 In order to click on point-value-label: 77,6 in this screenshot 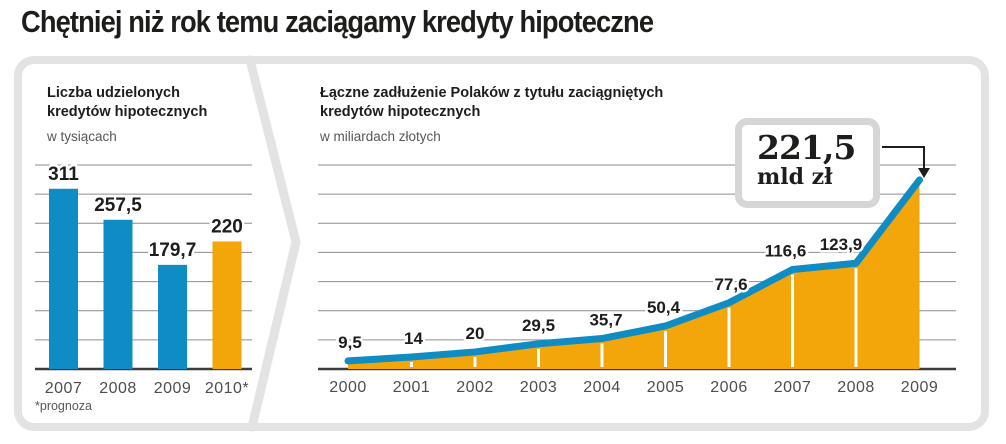, I will do `click(730, 284)`.